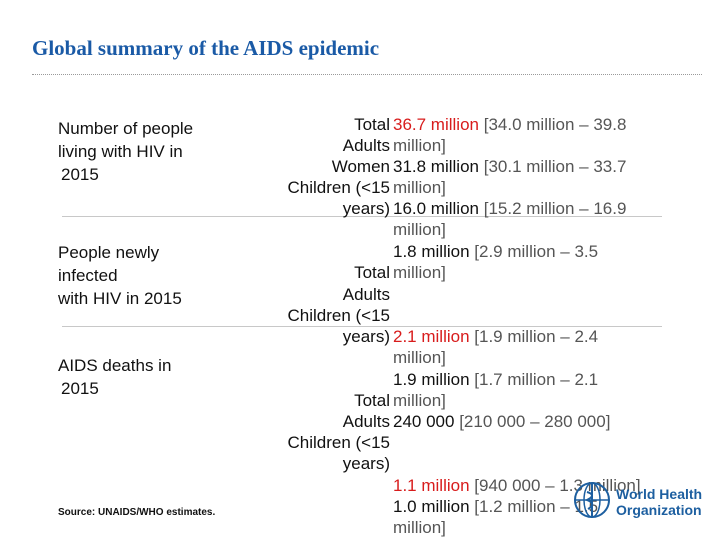  I want to click on source-note: Source: UNAIDS/WHO estimates., so click(137, 512).